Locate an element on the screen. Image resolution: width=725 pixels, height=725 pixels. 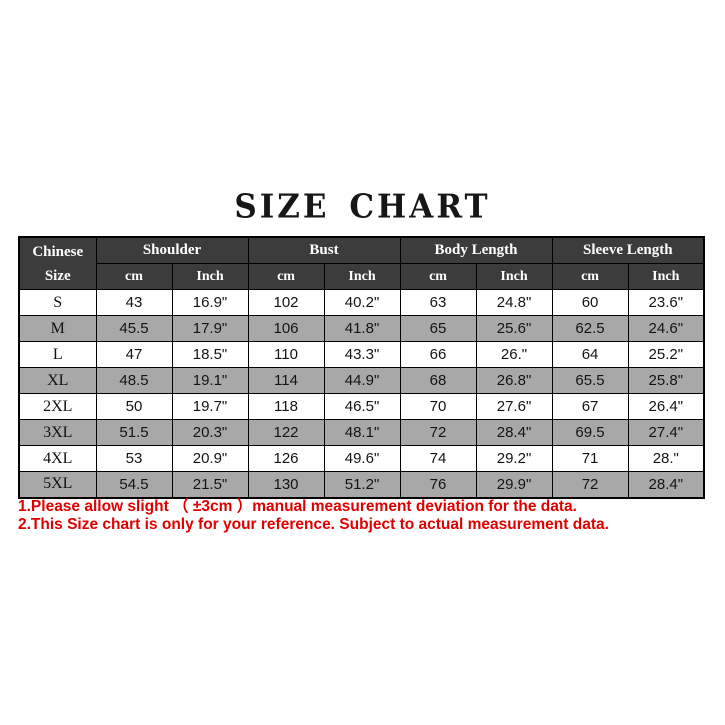
measurement-cell: 68 is located at coordinates (438, 380).